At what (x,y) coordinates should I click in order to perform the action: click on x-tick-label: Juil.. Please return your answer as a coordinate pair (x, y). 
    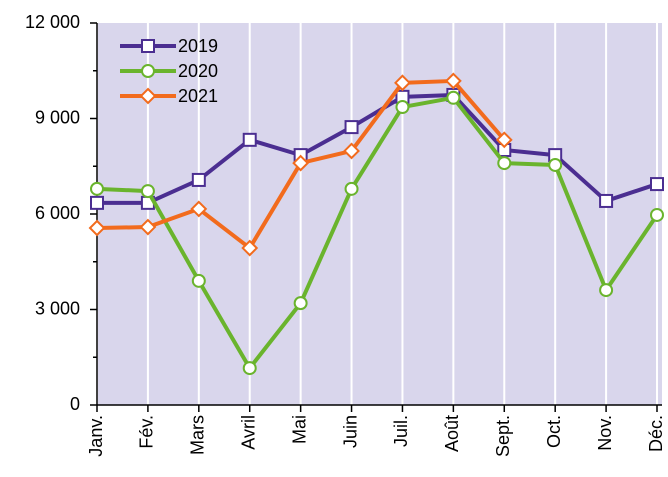
    Looking at the image, I should click on (401, 431).